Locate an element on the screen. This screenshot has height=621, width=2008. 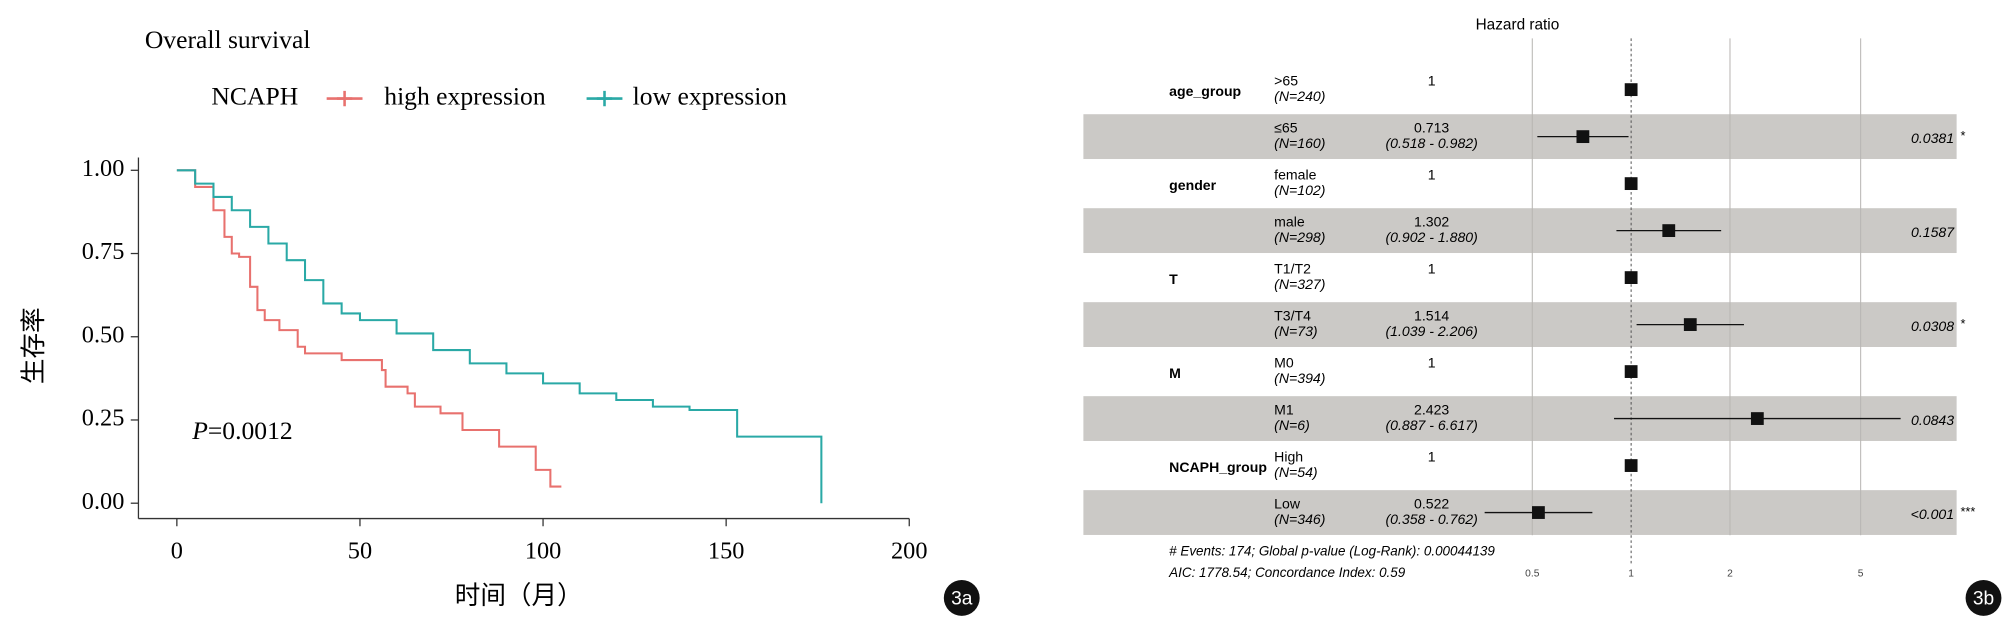
x-tick-label: 5 is located at coordinates (1861, 573).